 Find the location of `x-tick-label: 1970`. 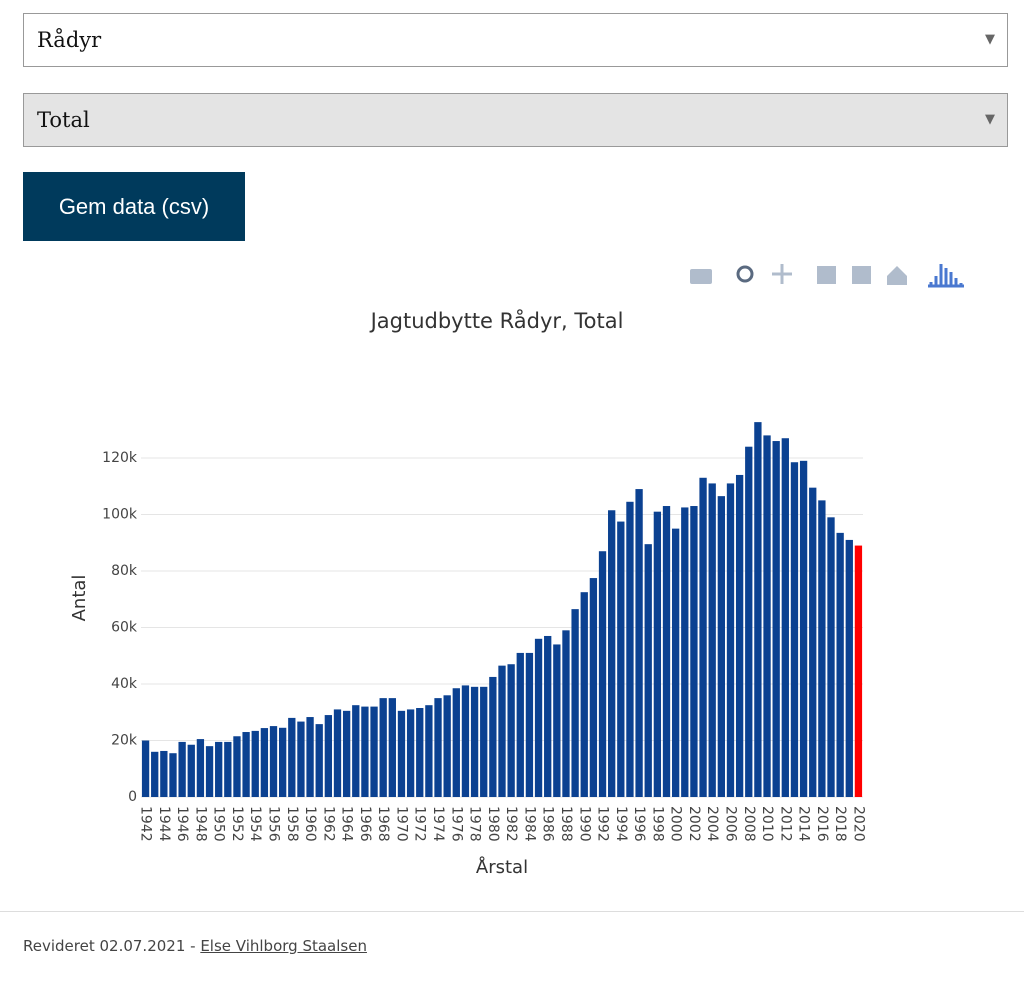

x-tick-label: 1970 is located at coordinates (401, 824).